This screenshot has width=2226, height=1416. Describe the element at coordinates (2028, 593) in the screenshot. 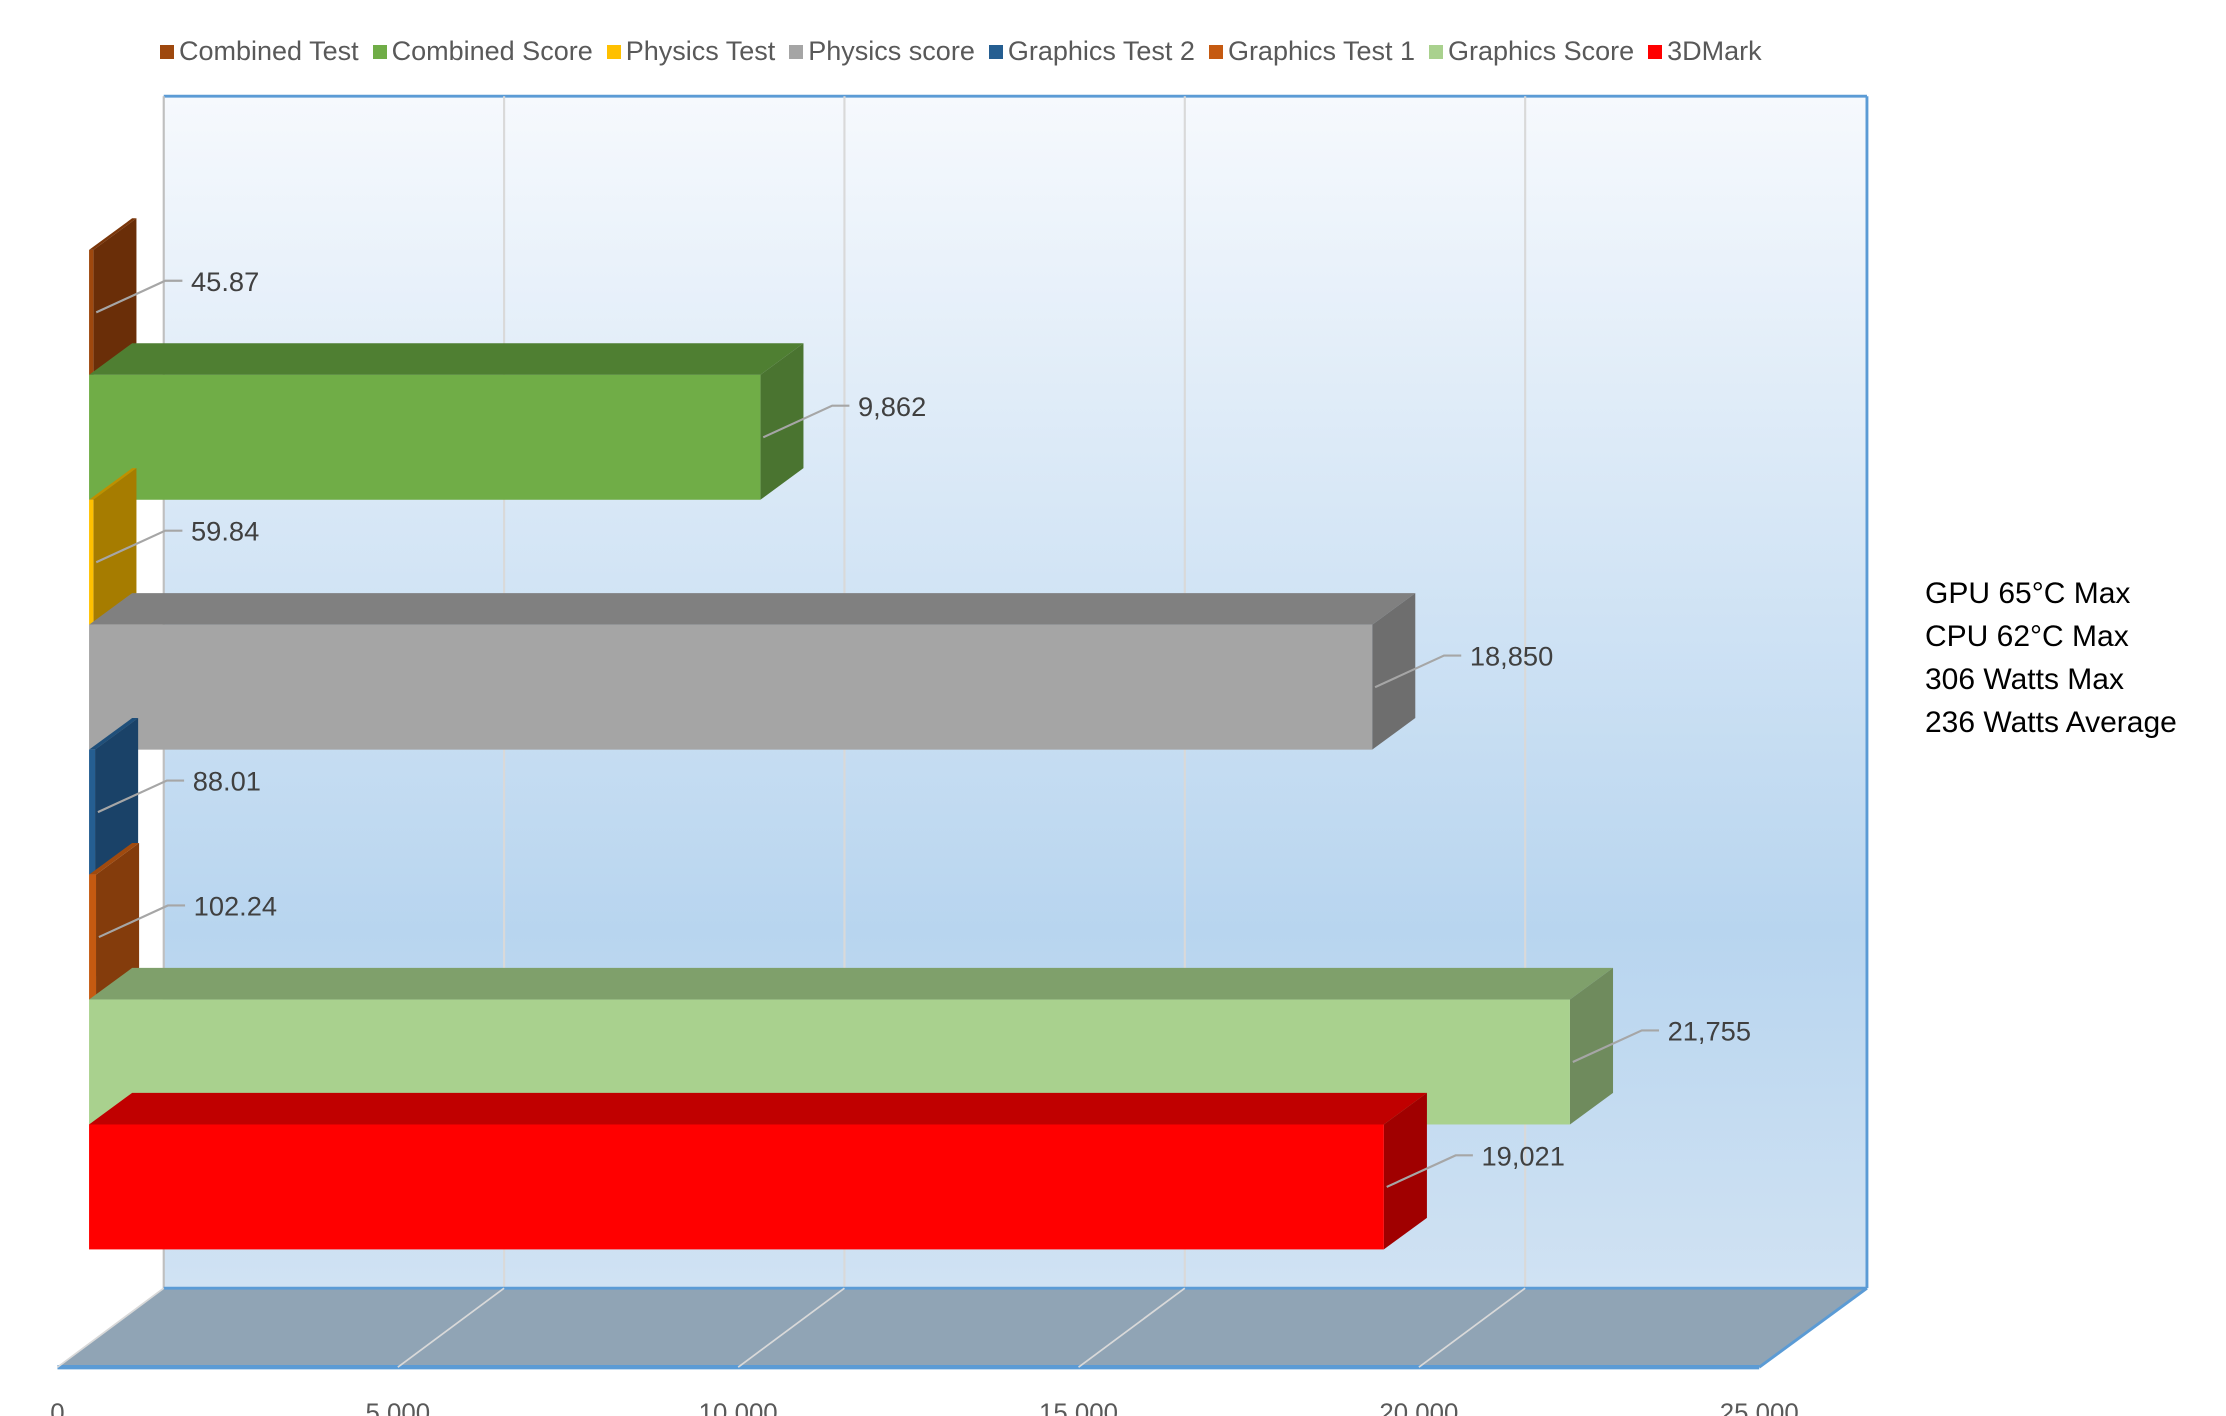

I see `annotation-gpu-temp: GPU 65°C Max` at that location.